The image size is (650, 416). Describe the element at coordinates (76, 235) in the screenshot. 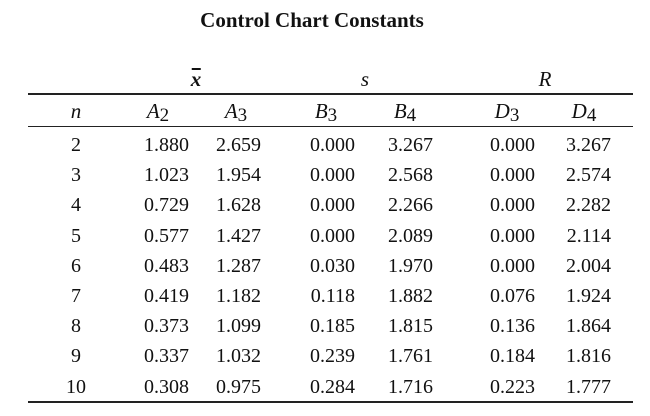

I see `cell-n: 5` at that location.